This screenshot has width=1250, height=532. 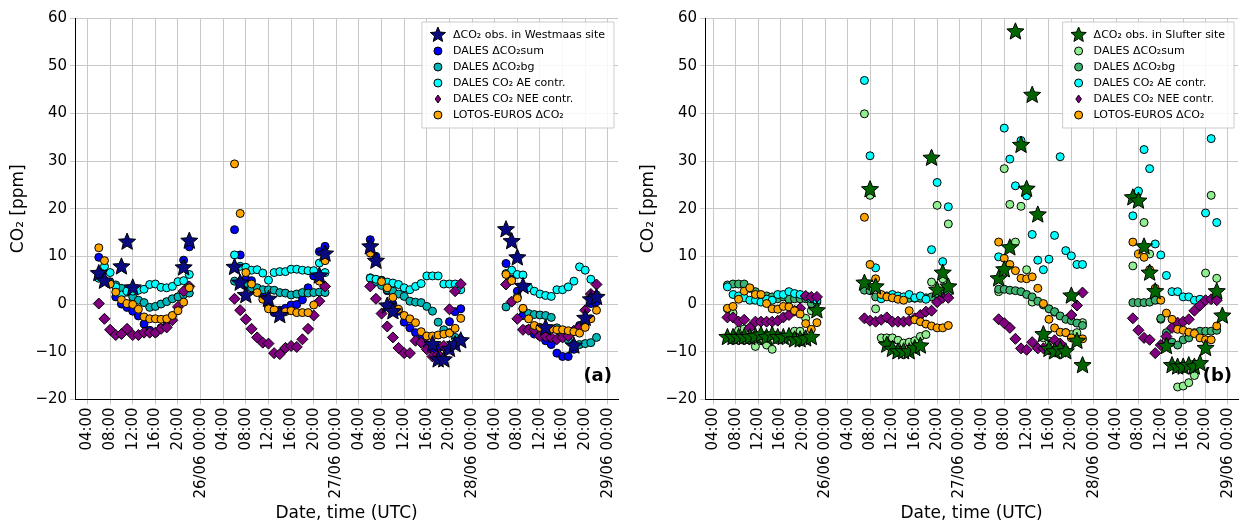 I want to click on legend-label: ΔCO₂ obs. in Westmaas site, so click(x=529, y=34).